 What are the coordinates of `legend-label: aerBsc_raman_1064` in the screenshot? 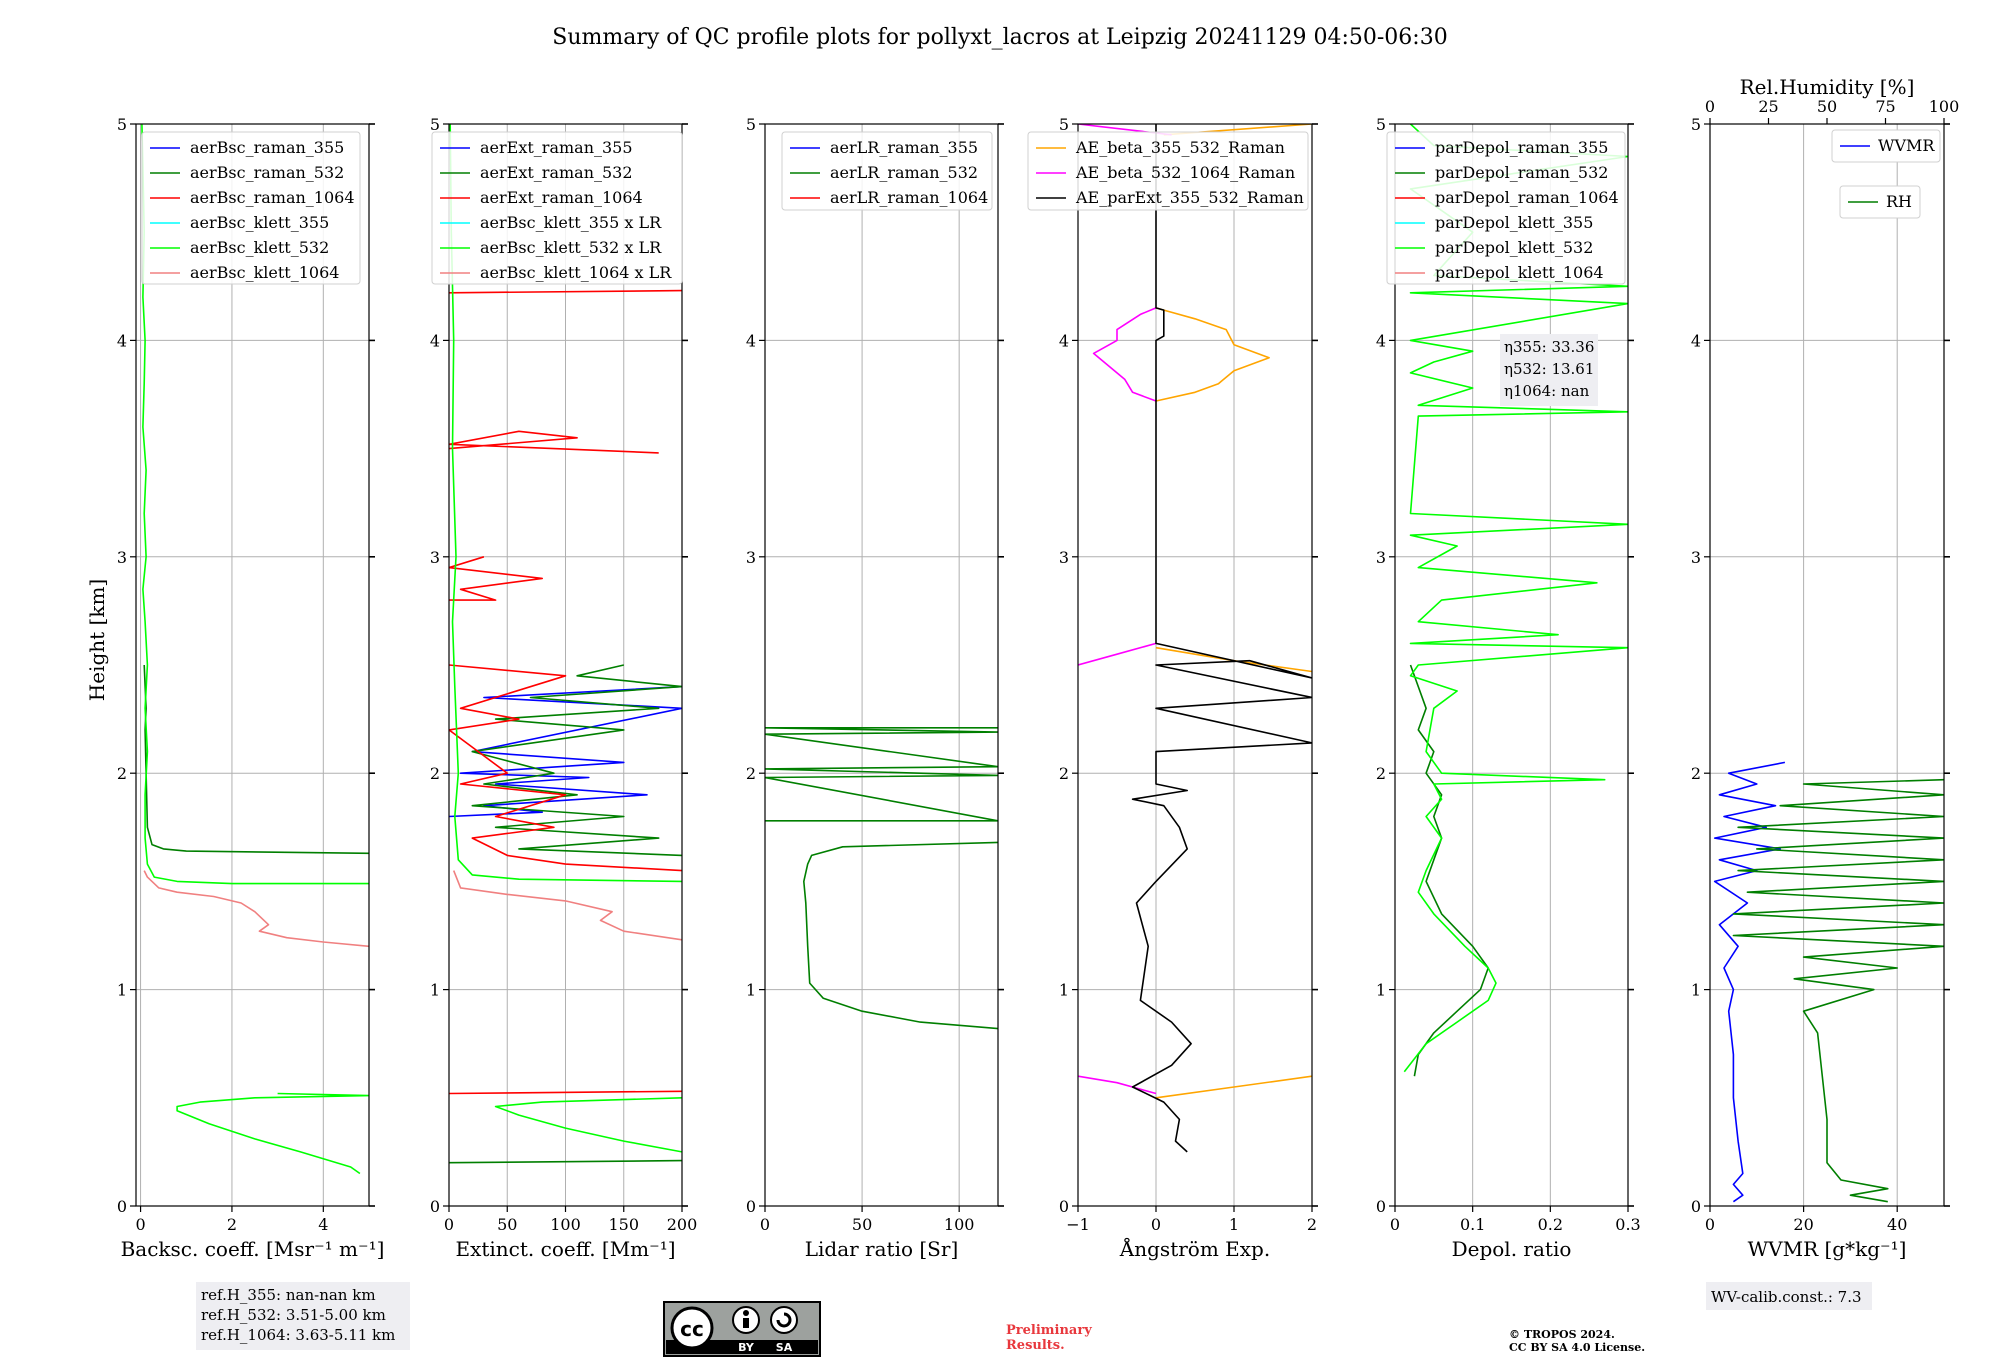 It's located at (272, 197).